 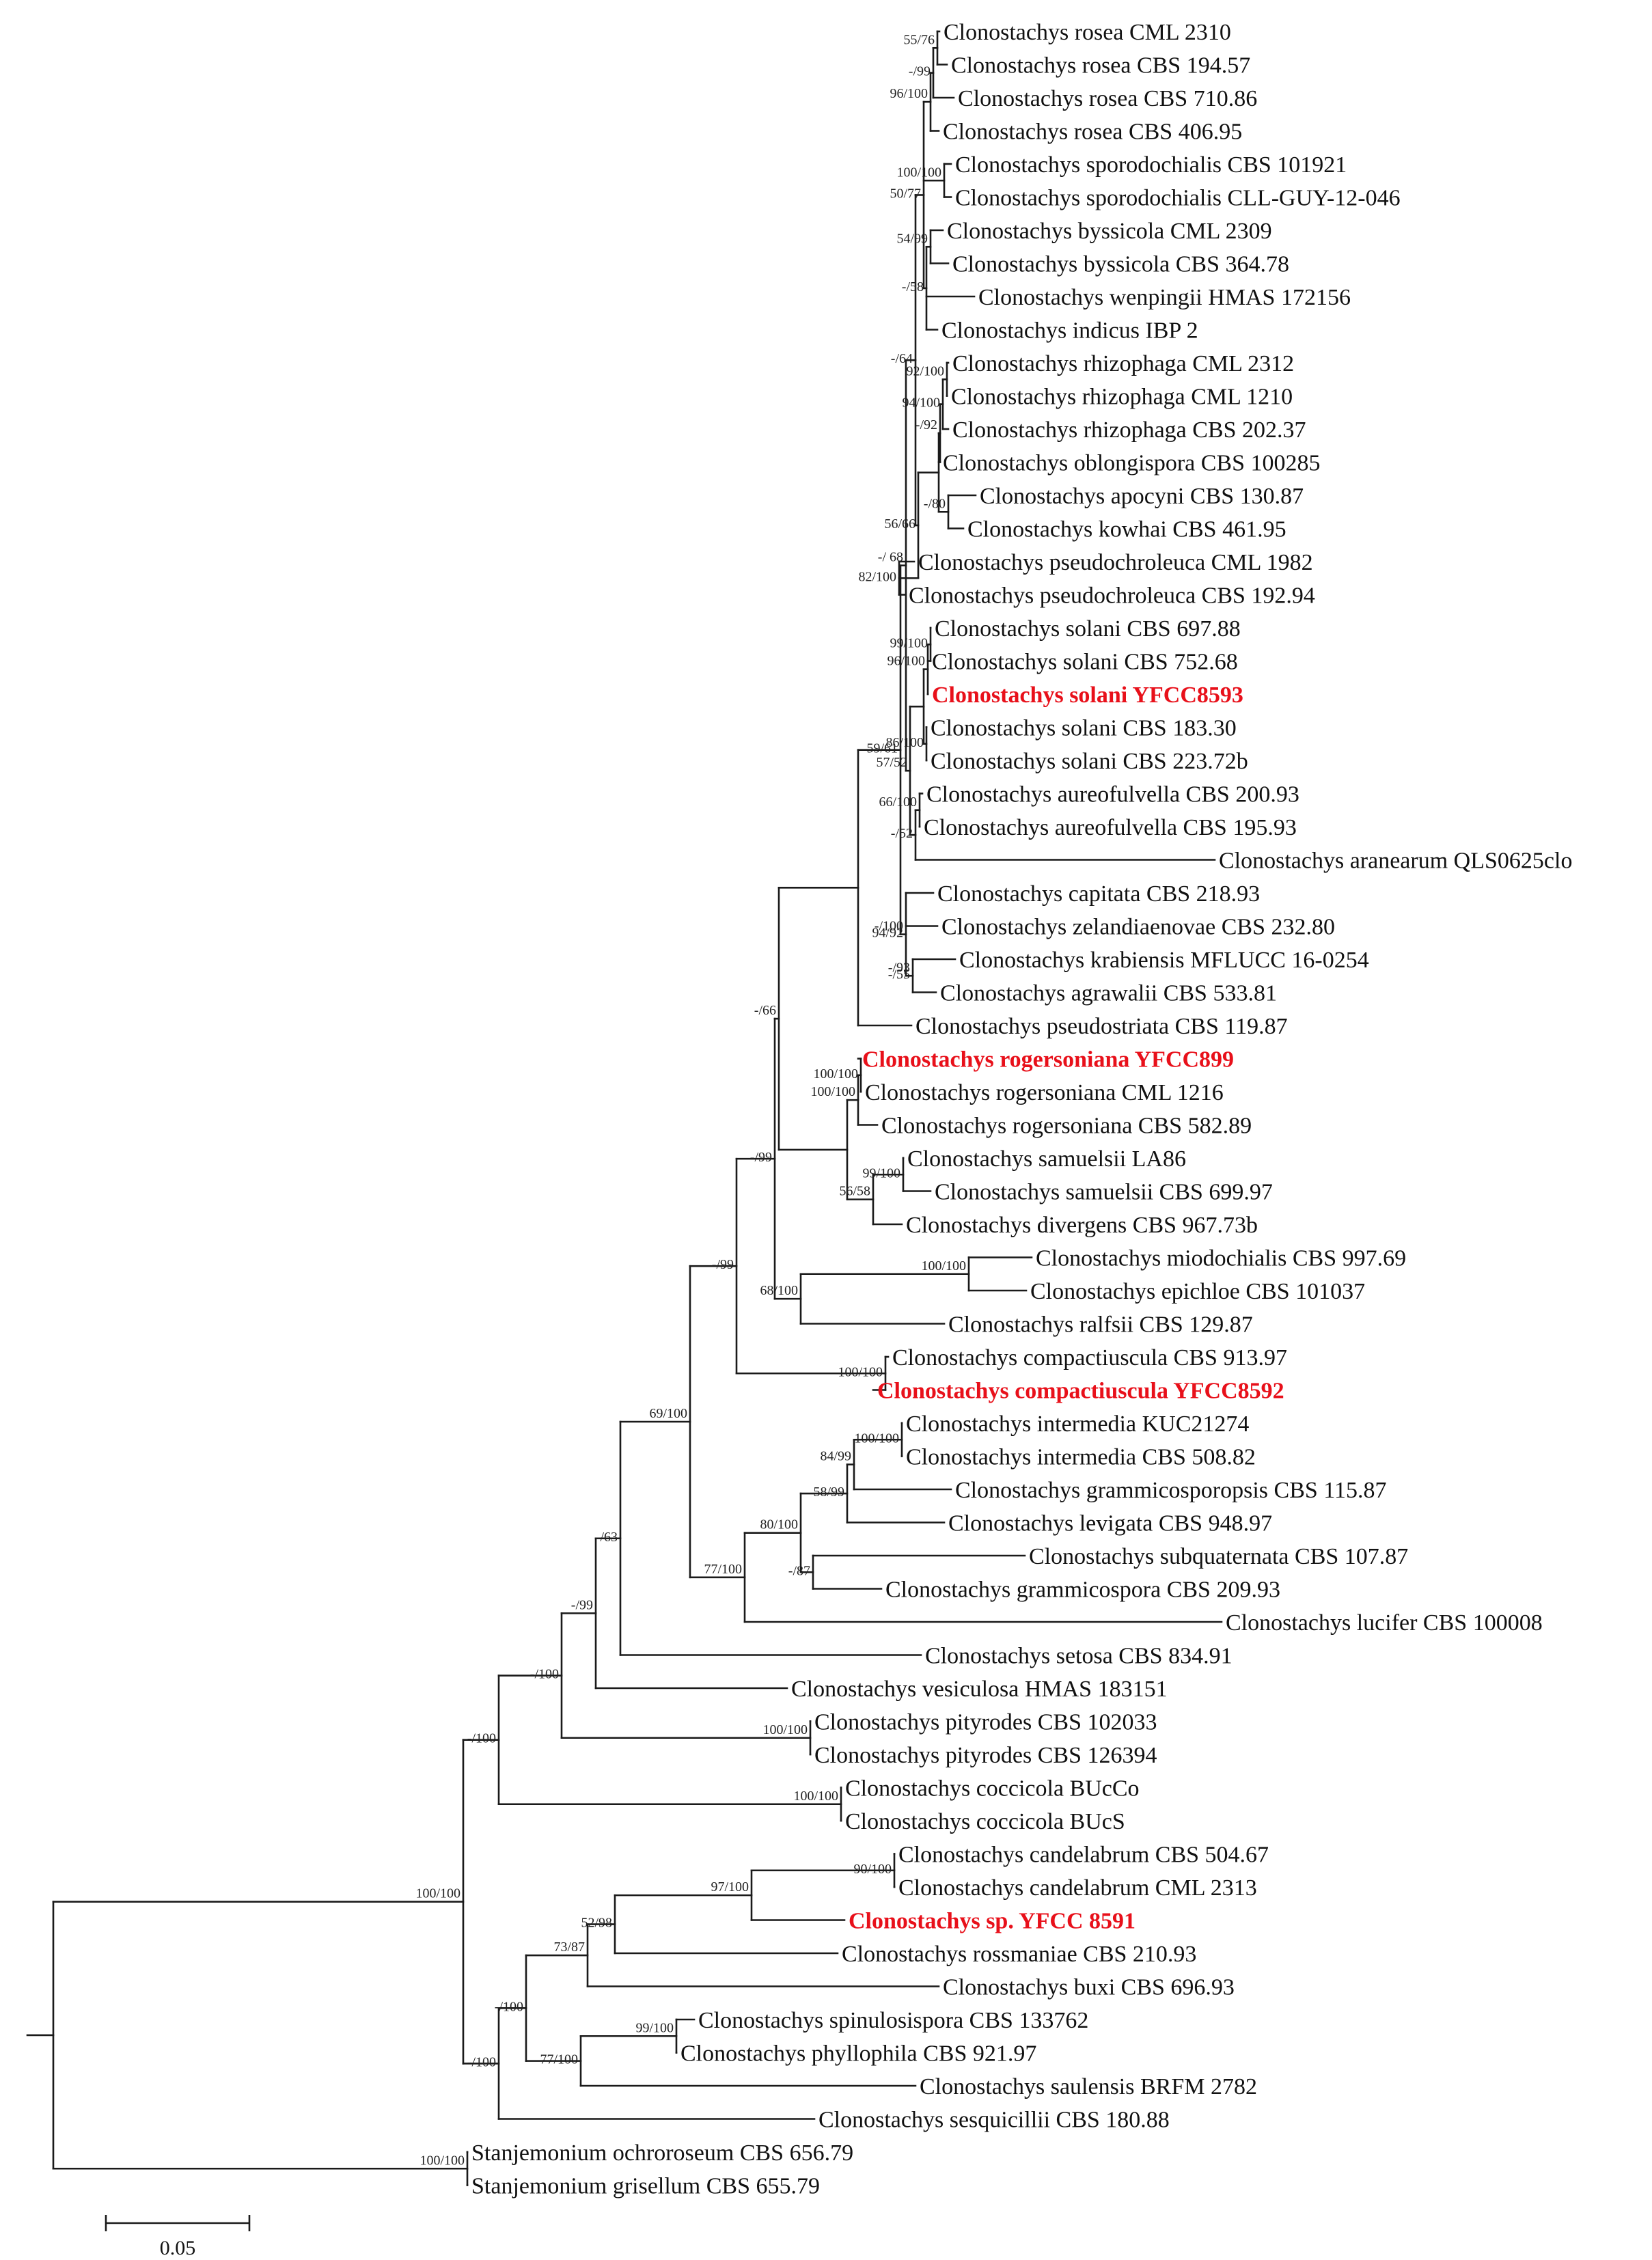 I want to click on taxon-label: Clonostachys rosea CBS 406.95, so click(x=1093, y=132).